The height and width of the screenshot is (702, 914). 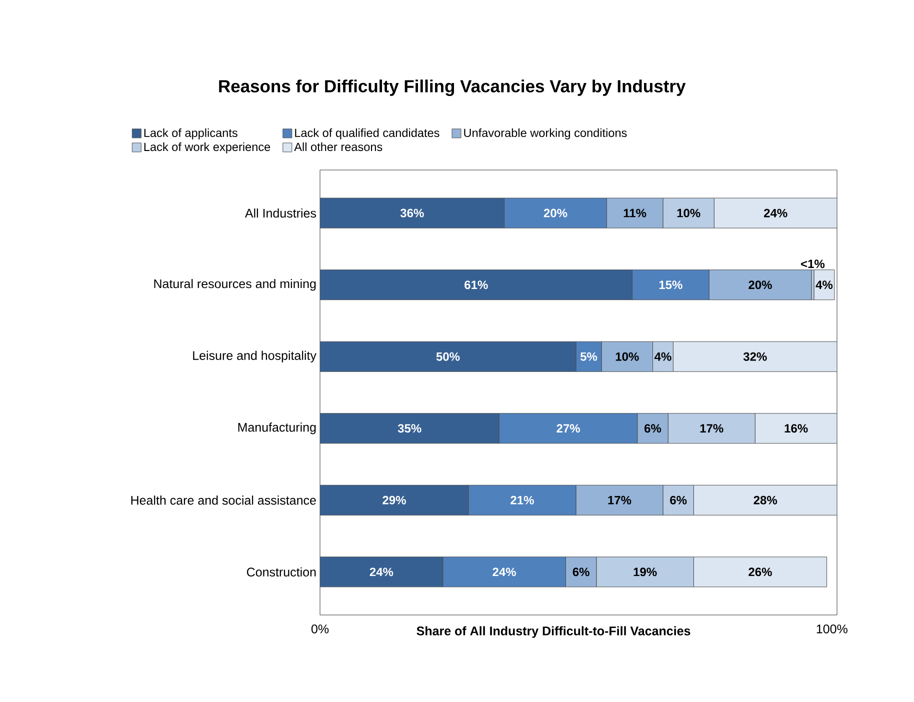 What do you see at coordinates (452, 88) in the screenshot?
I see `chart-title: Reasons for Difficulty Filling Vacancies Vary by Industry` at bounding box center [452, 88].